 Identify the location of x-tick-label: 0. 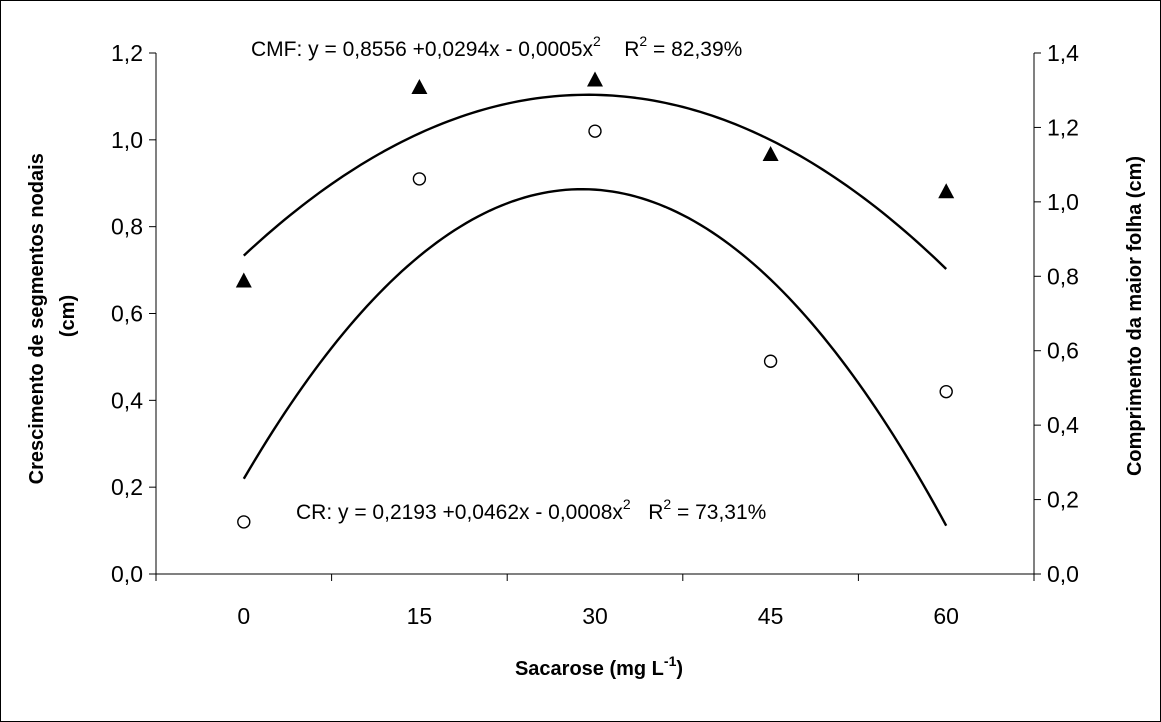
(243, 616).